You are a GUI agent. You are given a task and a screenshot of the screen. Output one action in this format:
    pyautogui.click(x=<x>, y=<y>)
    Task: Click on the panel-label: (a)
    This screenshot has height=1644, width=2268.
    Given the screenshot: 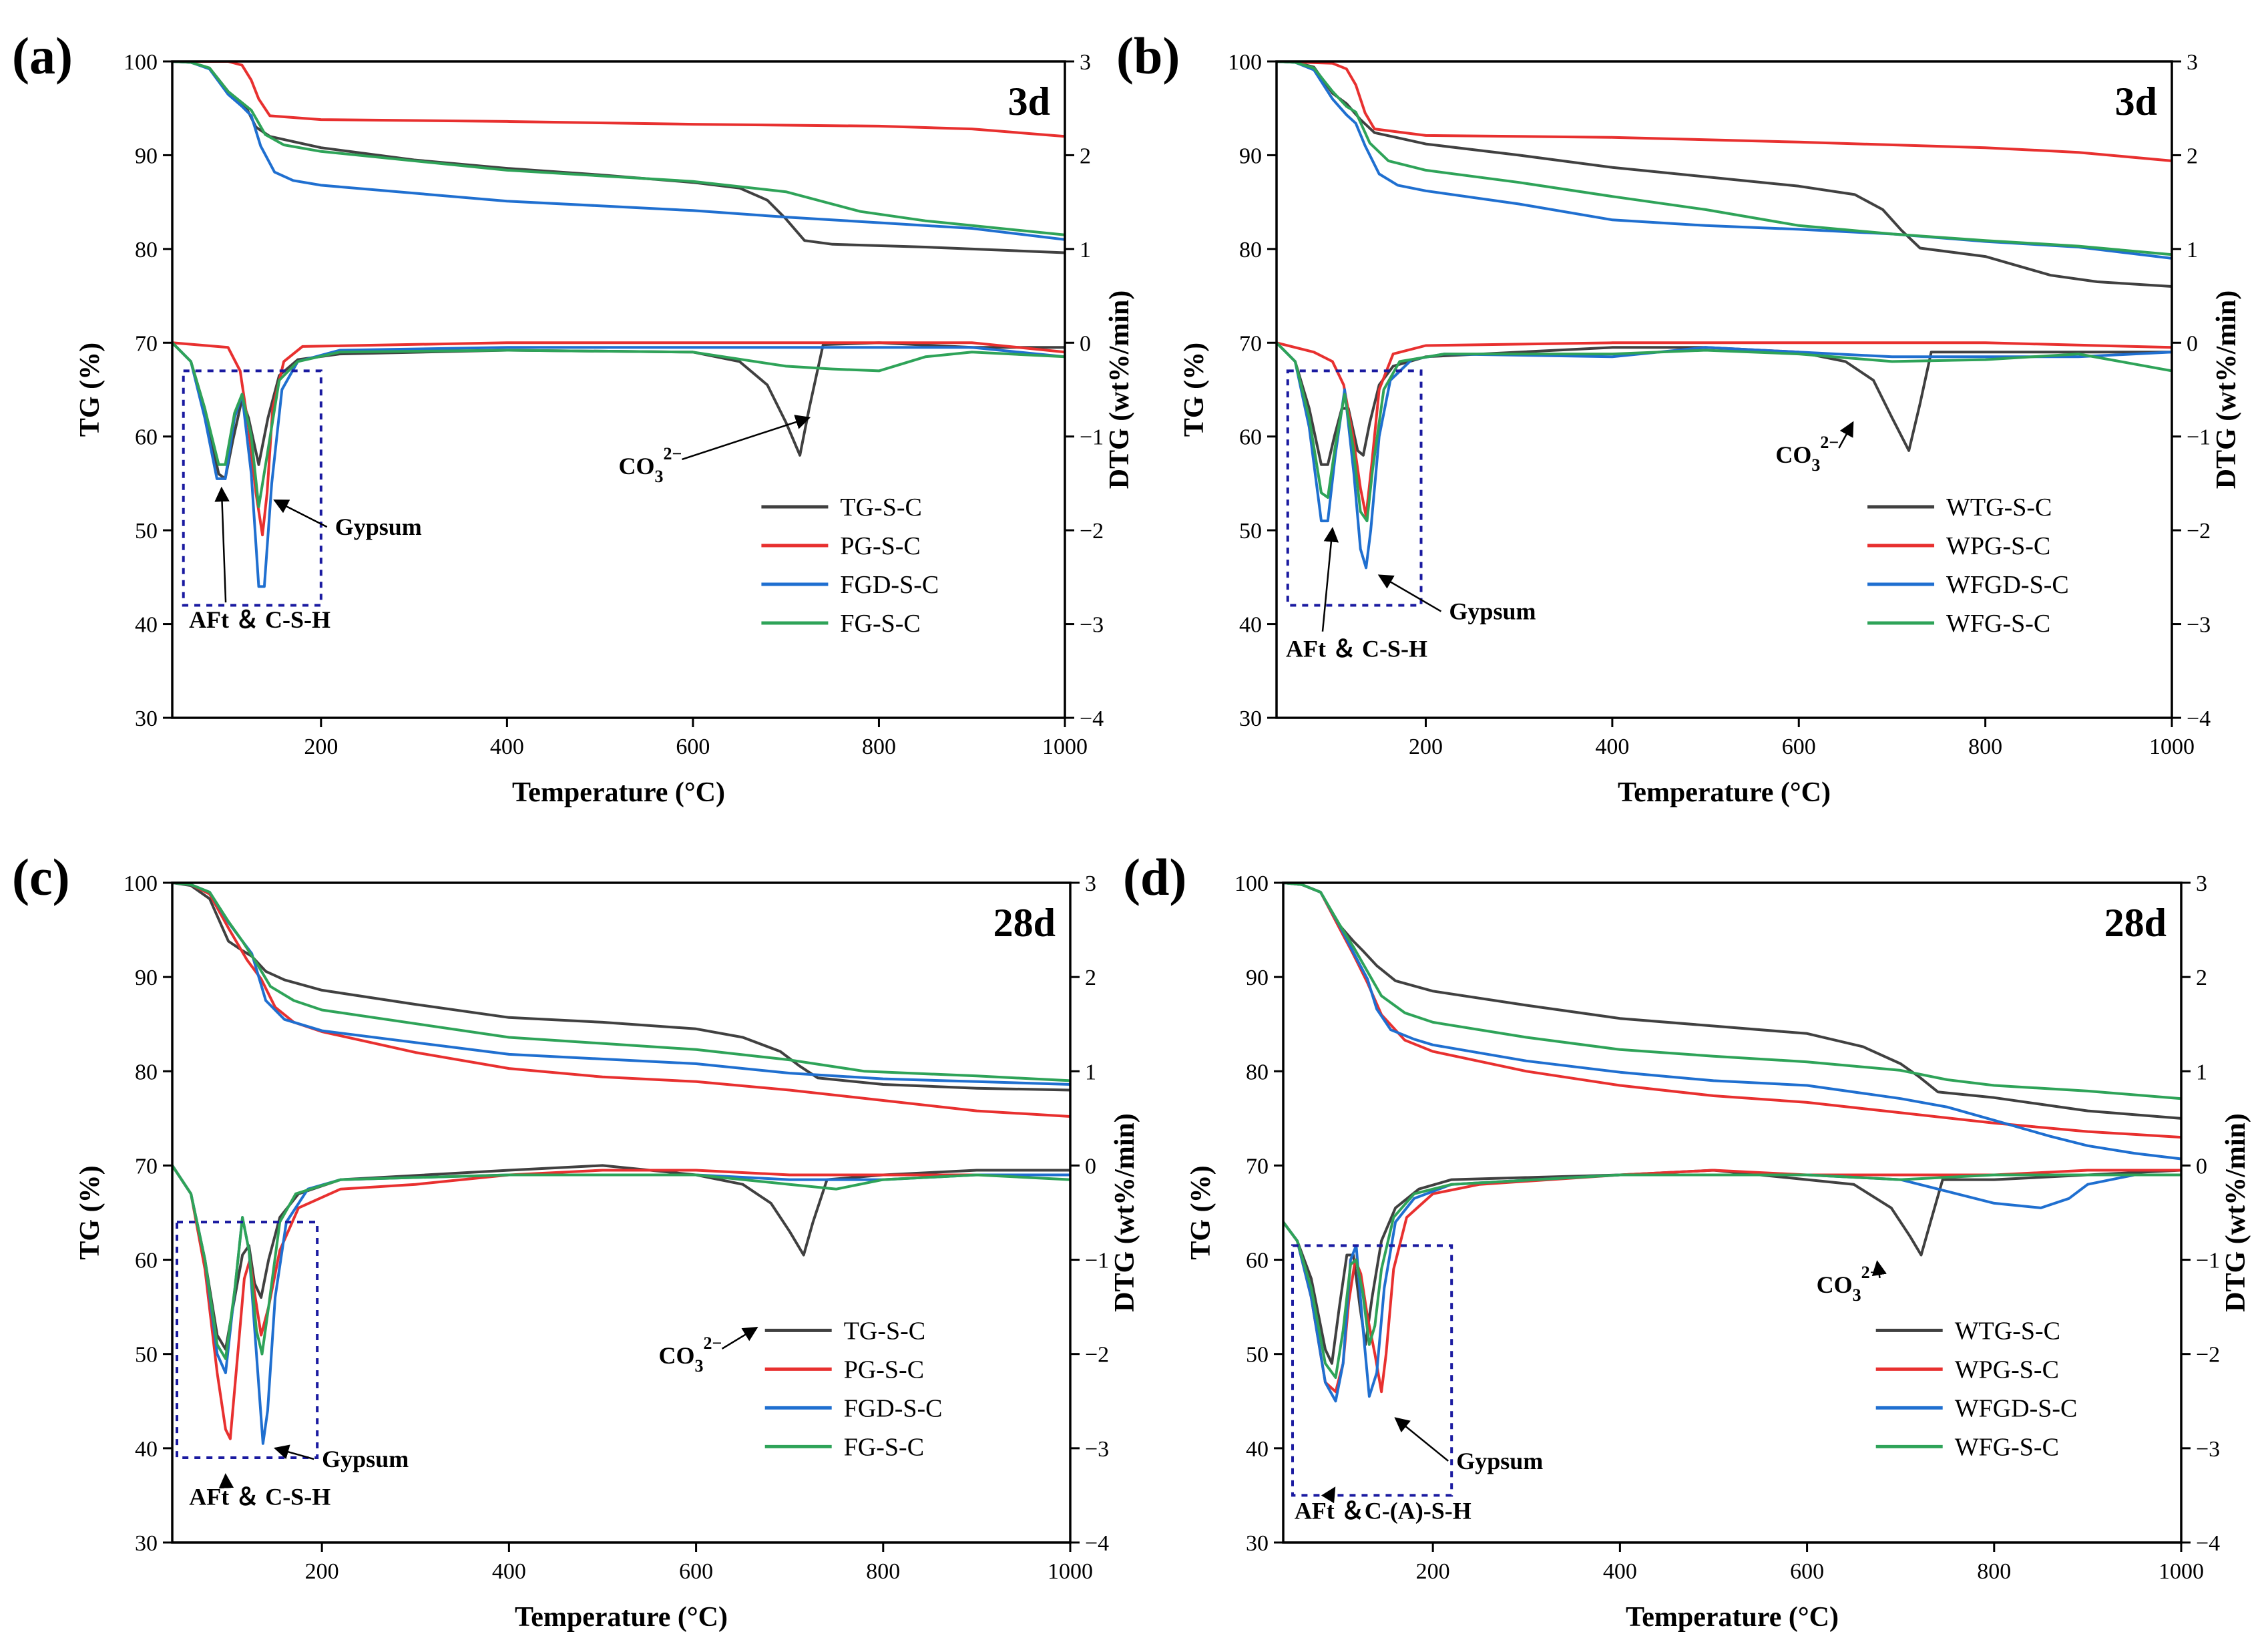 What is the action you would take?
    pyautogui.click(x=42, y=56)
    